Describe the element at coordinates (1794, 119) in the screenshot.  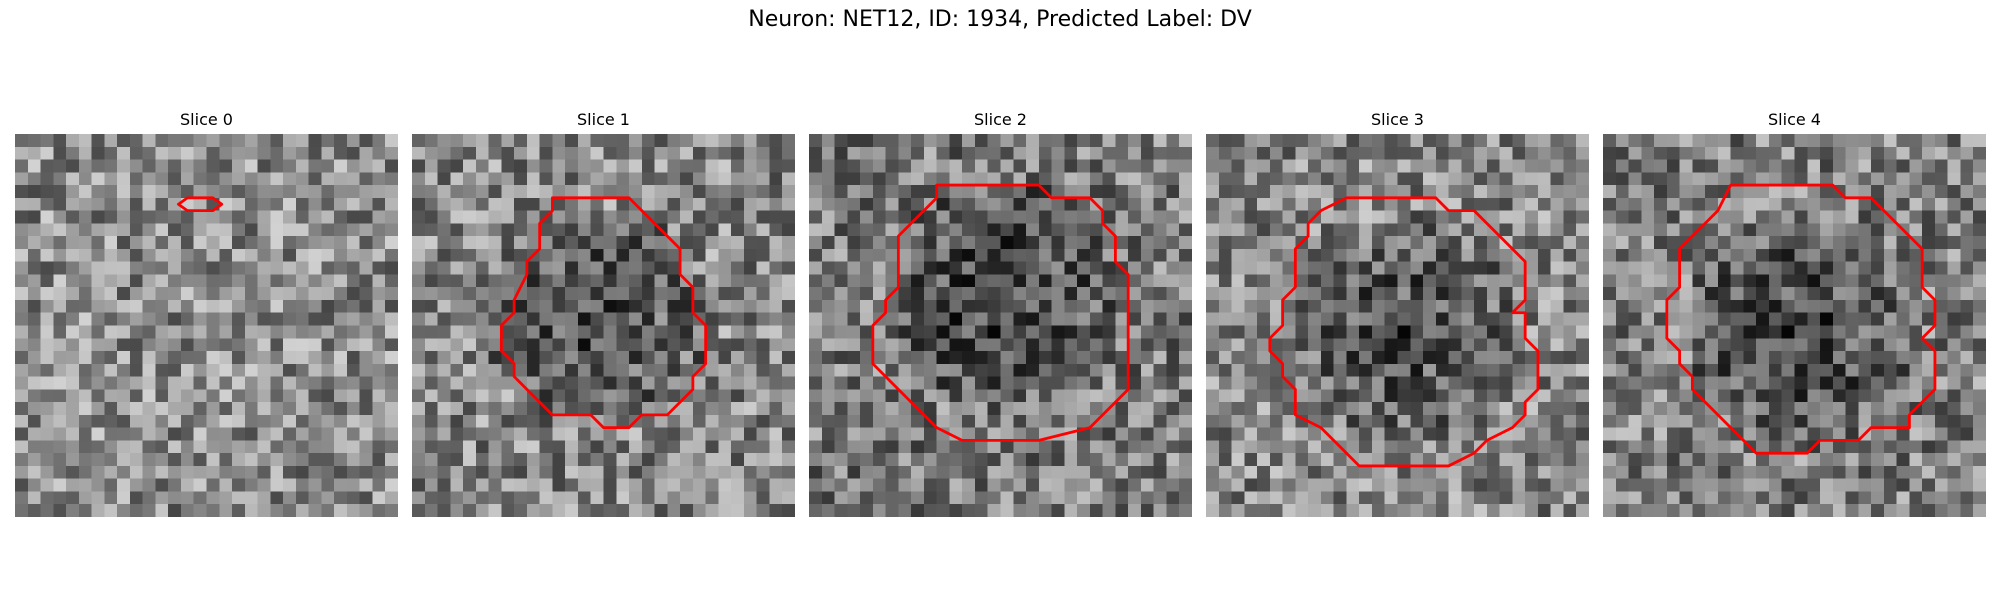
I see `panel-title-4: Slice 4` at that location.